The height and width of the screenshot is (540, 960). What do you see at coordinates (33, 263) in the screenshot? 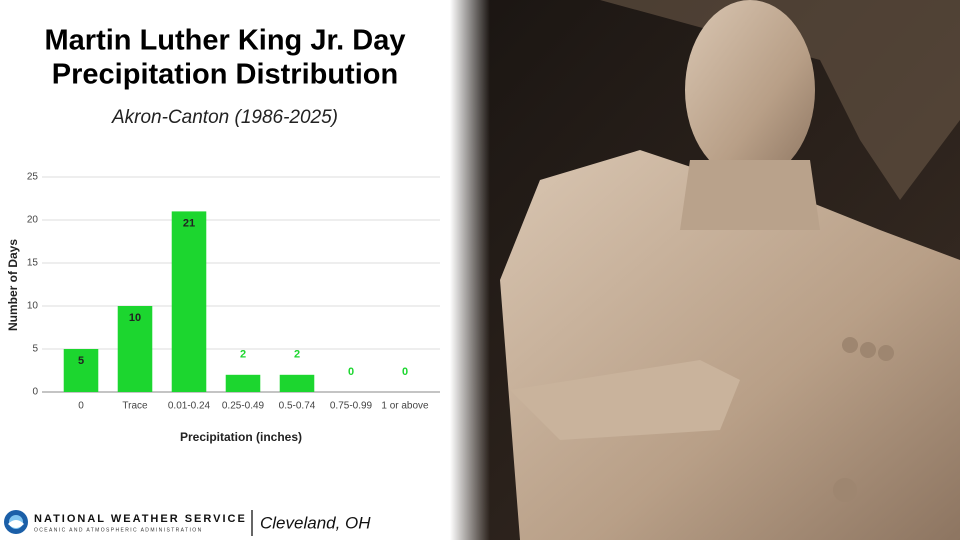
I see `y-tick-label: 15` at bounding box center [33, 263].